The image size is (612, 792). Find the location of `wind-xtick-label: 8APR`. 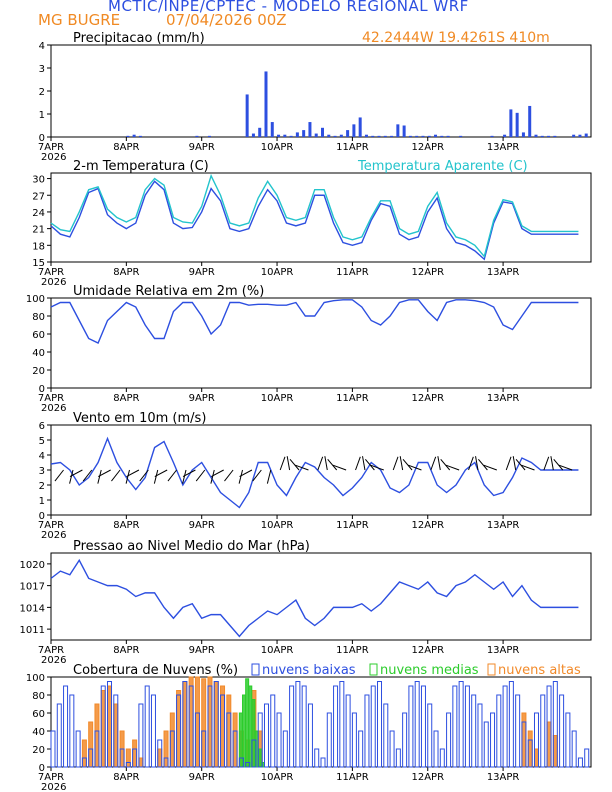

wind-xtick-label: 8APR is located at coordinates (126, 525).